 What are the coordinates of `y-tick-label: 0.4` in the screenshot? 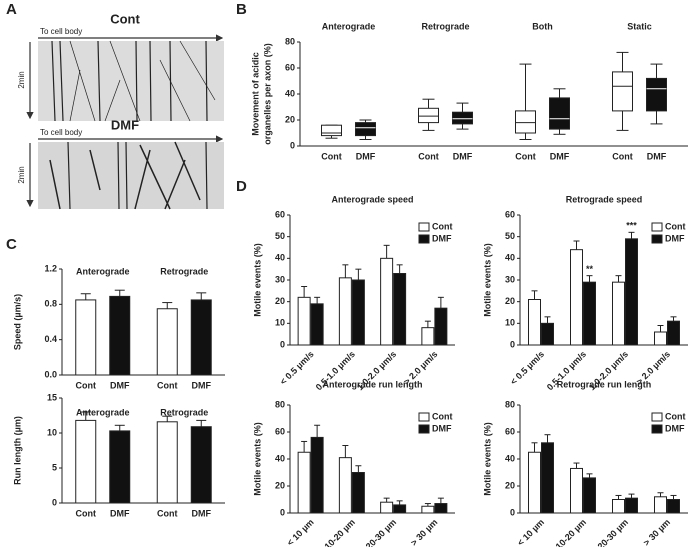 It's located at (50, 339).